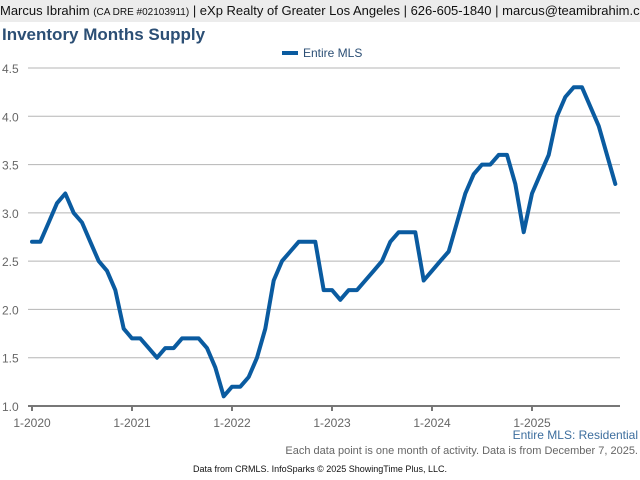 Image resolution: width=640 pixels, height=480 pixels. Describe the element at coordinates (10, 359) in the screenshot. I see `y-tick-label: 1.5` at that location.